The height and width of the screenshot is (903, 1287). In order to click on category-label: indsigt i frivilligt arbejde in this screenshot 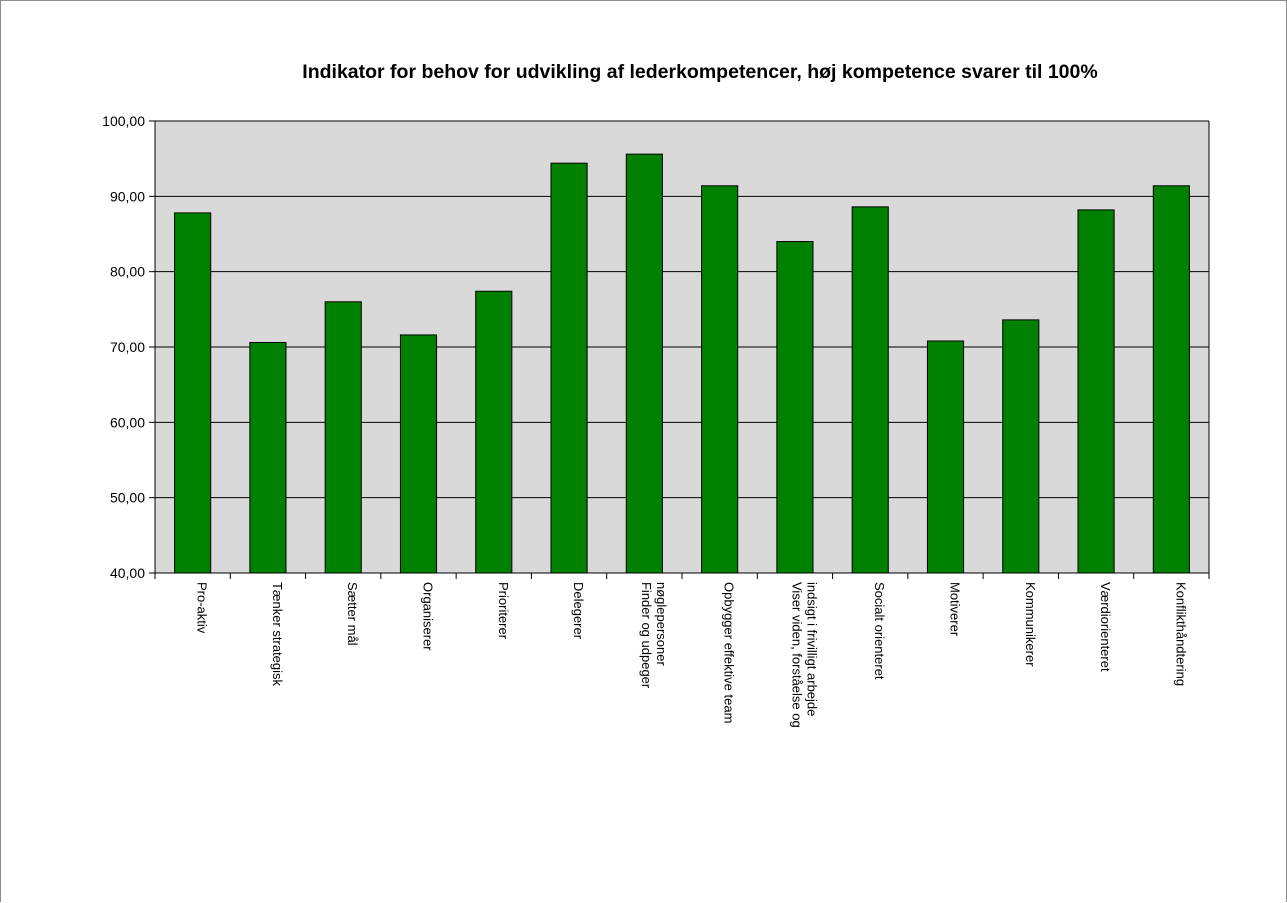, I will do `click(811, 649)`.